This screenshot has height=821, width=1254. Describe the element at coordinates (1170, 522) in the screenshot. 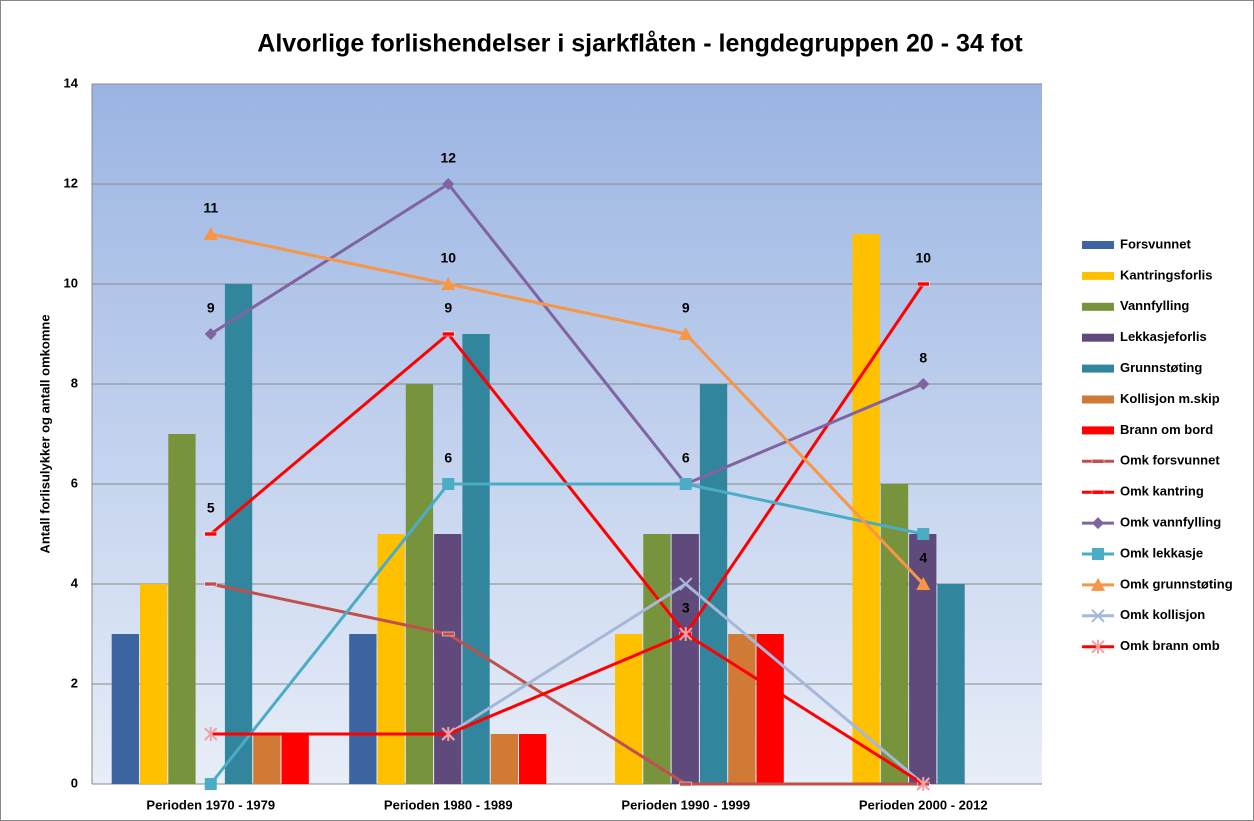

I see `legend-label: Omk vannfylling` at that location.